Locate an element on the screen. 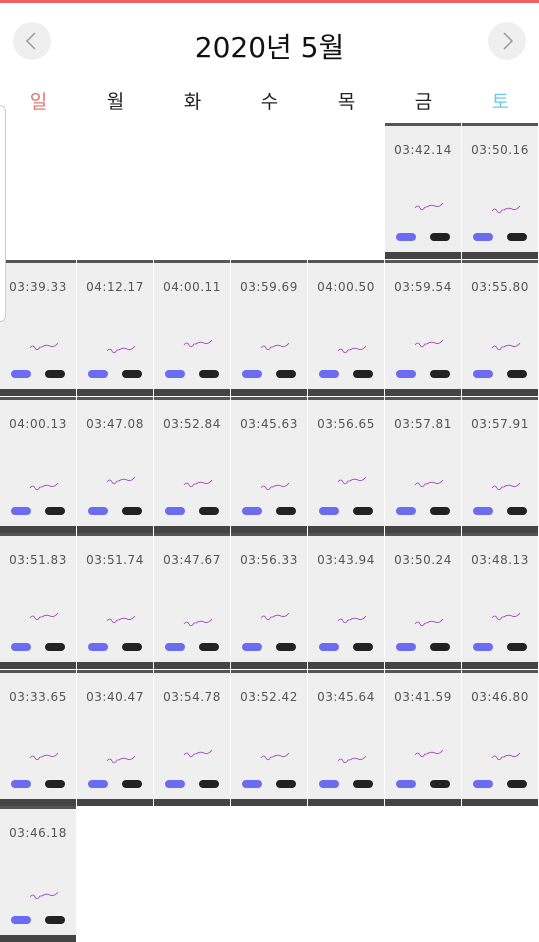 The width and height of the screenshot is (539, 942). weekday-label: 금 is located at coordinates (423, 102).